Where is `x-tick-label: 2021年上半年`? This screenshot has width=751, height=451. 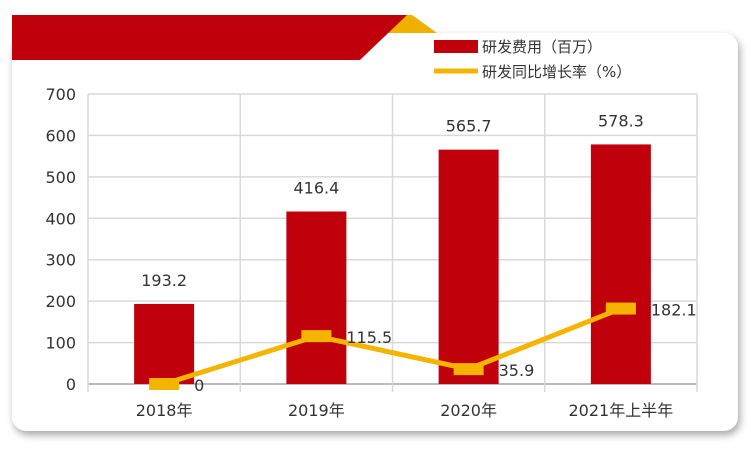 x-tick-label: 2021年上半年 is located at coordinates (621, 410).